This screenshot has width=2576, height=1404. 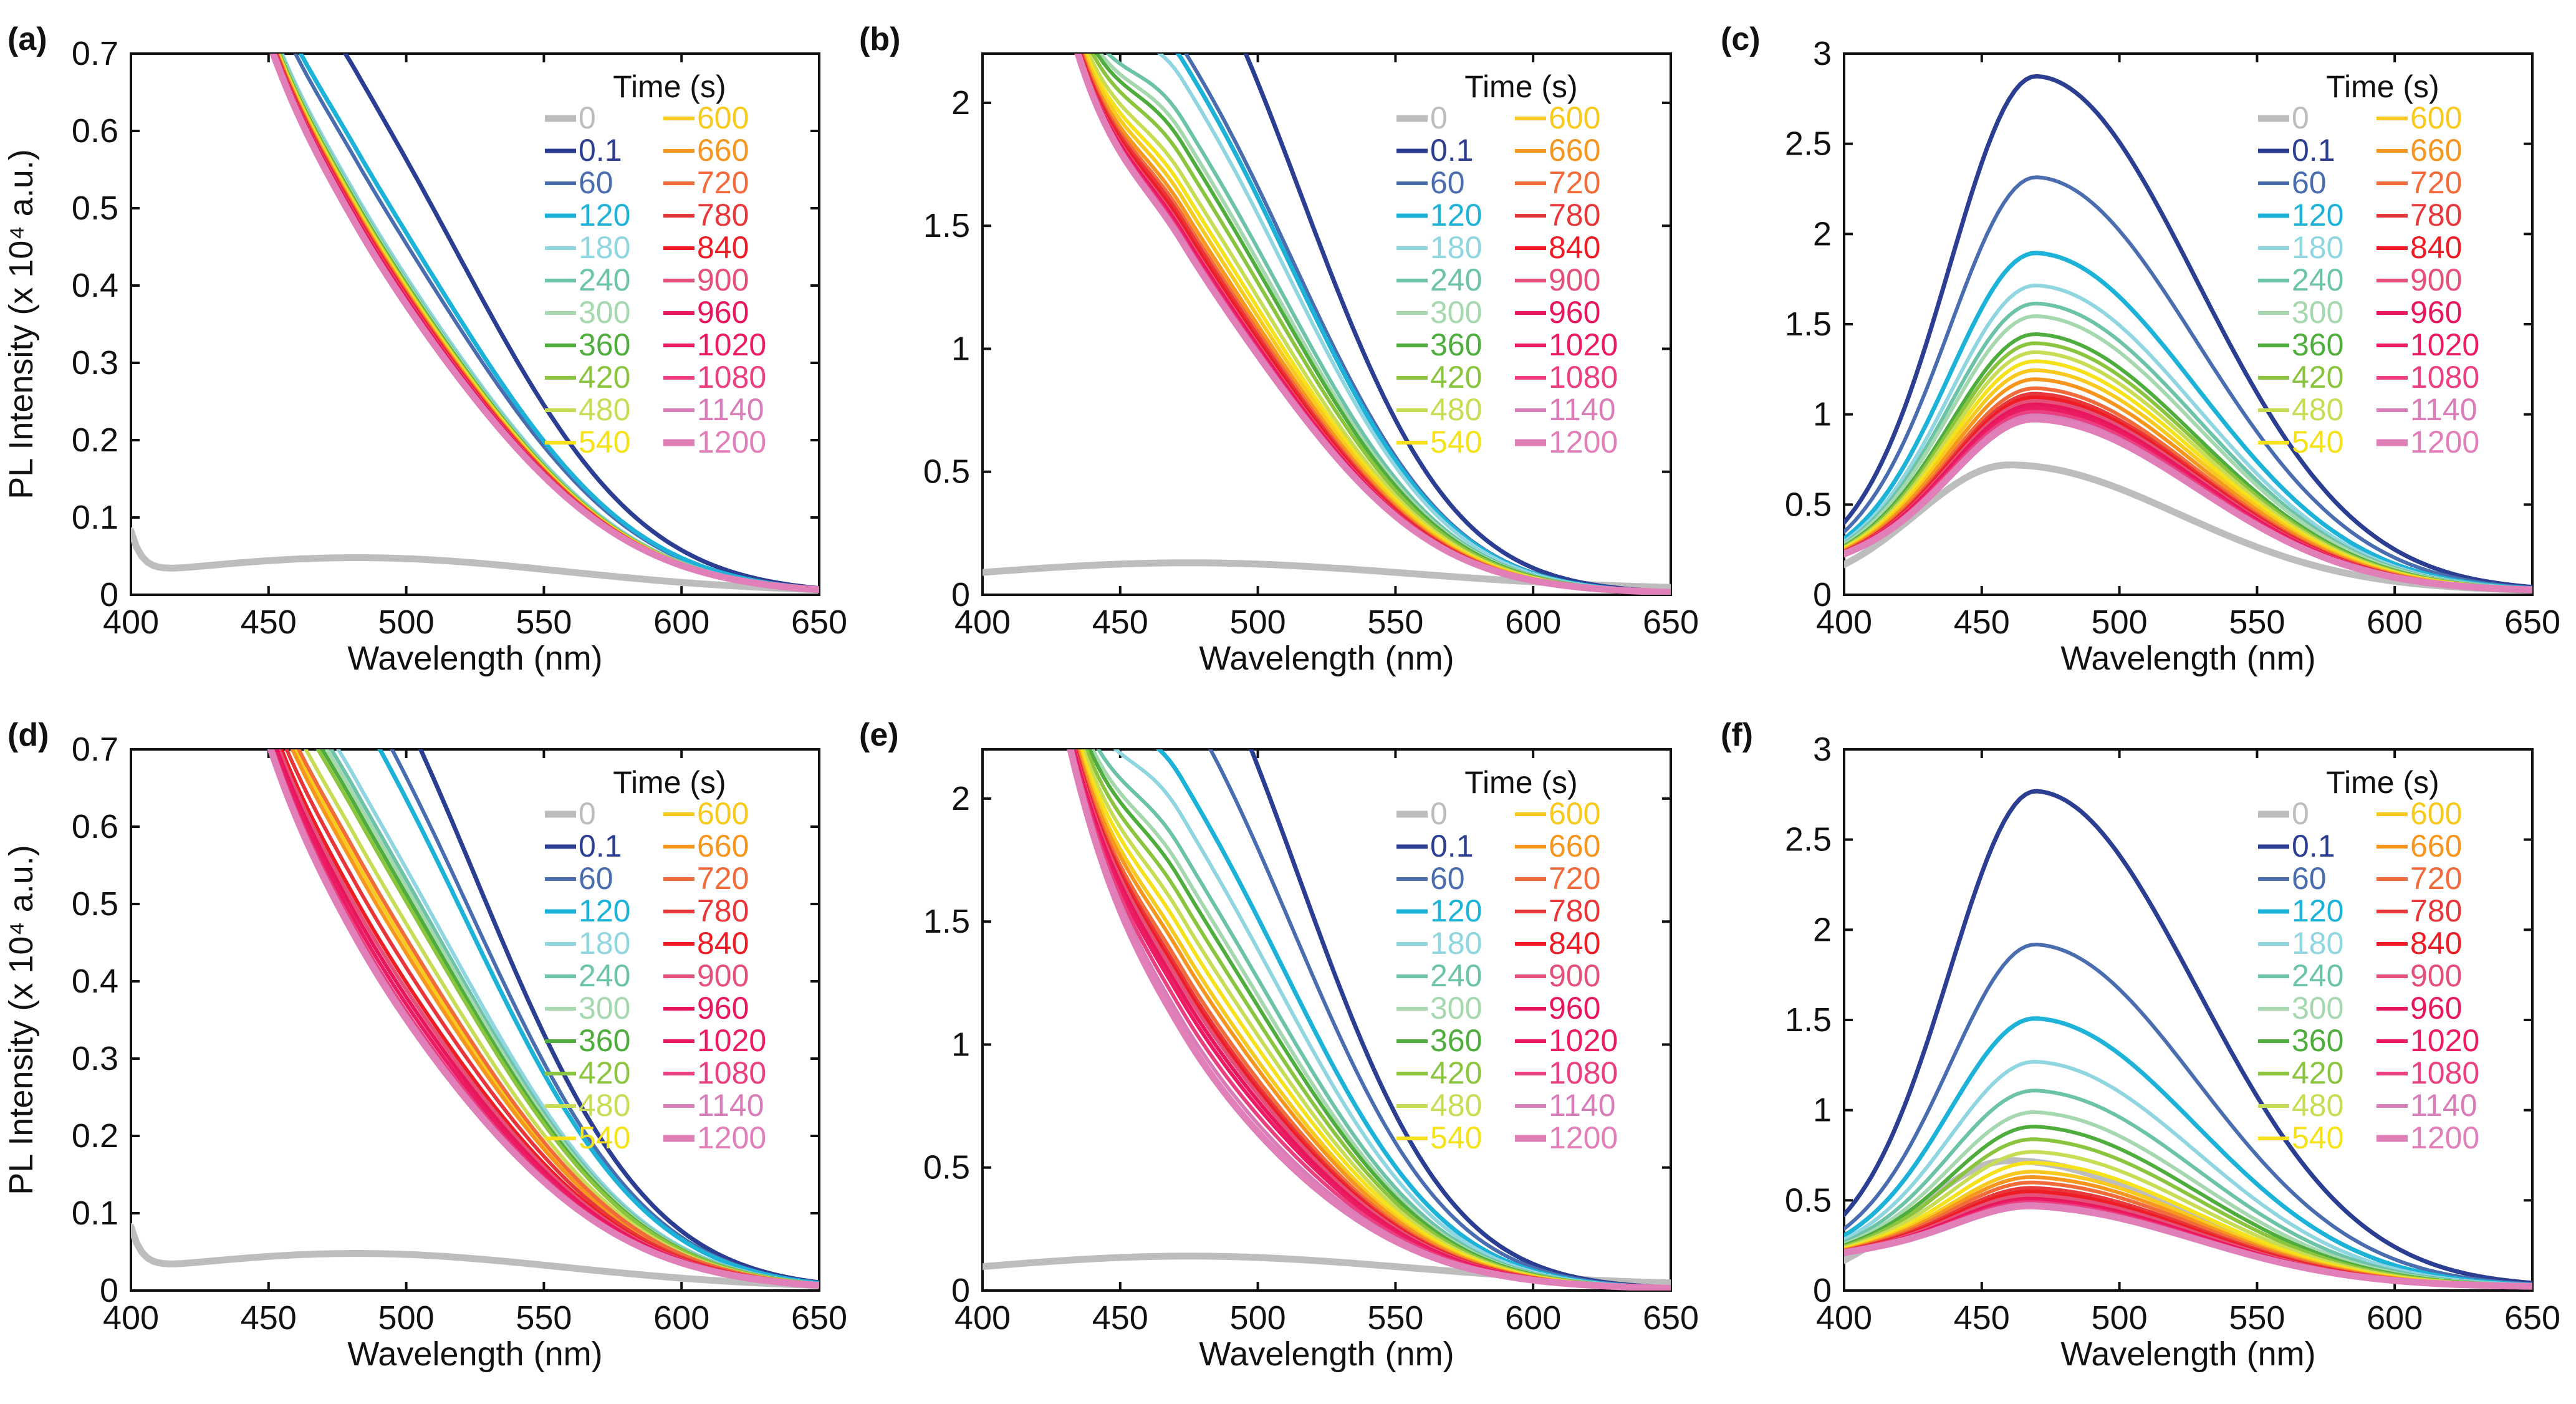 What do you see at coordinates (604, 1105) in the screenshot?
I see `legend-label-480: 480` at bounding box center [604, 1105].